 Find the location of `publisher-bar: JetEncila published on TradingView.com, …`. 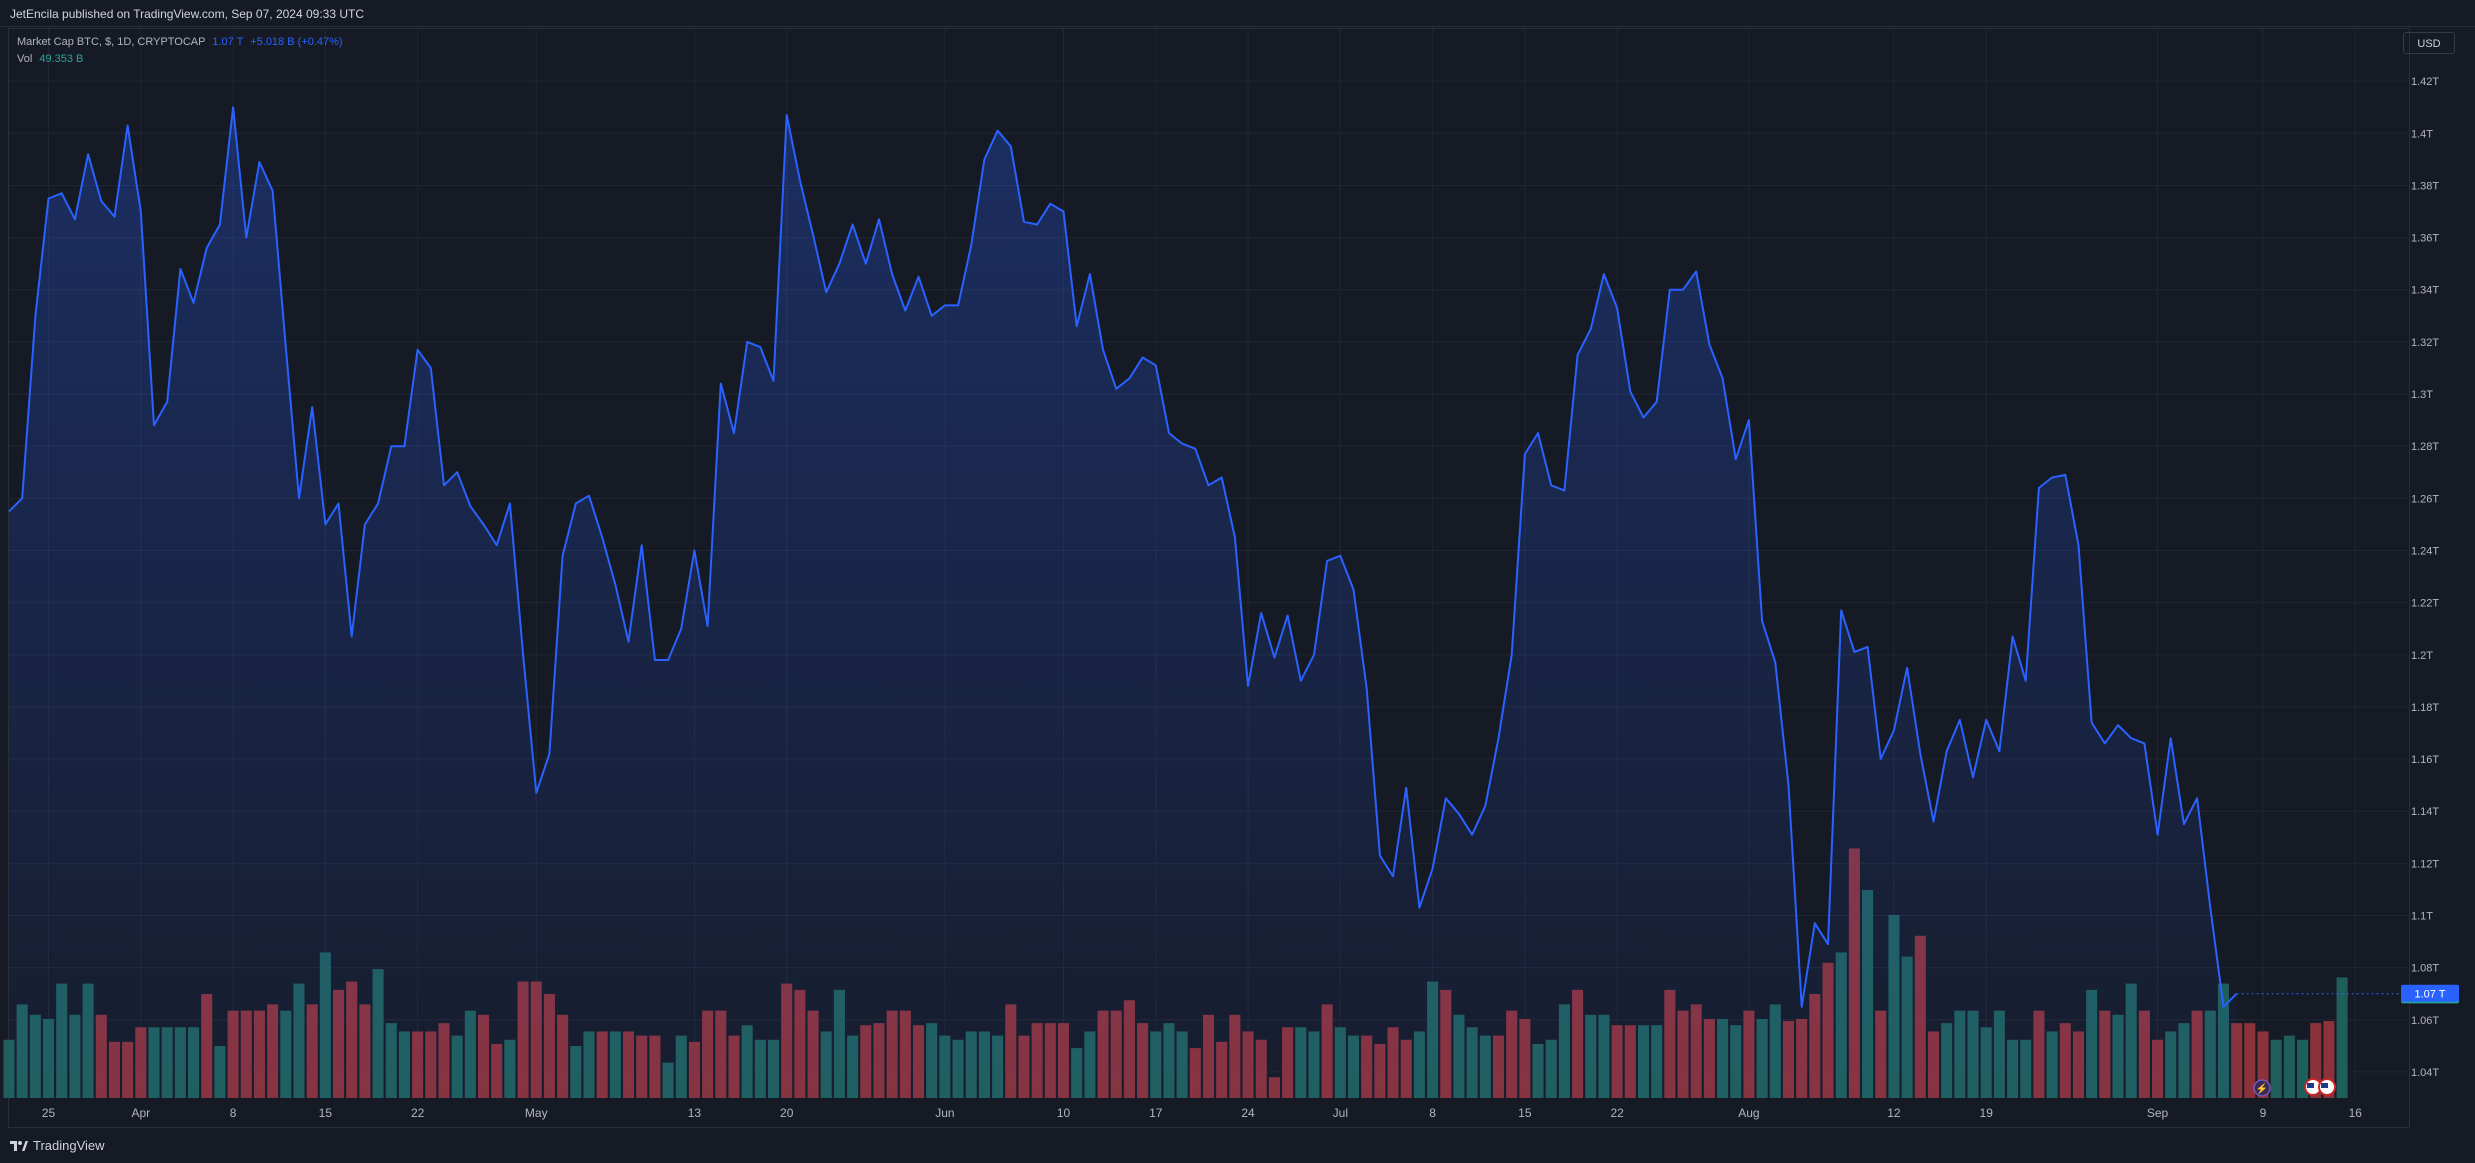

publisher-bar: JetEncila published on TradingView.com, … is located at coordinates (1237, 13).